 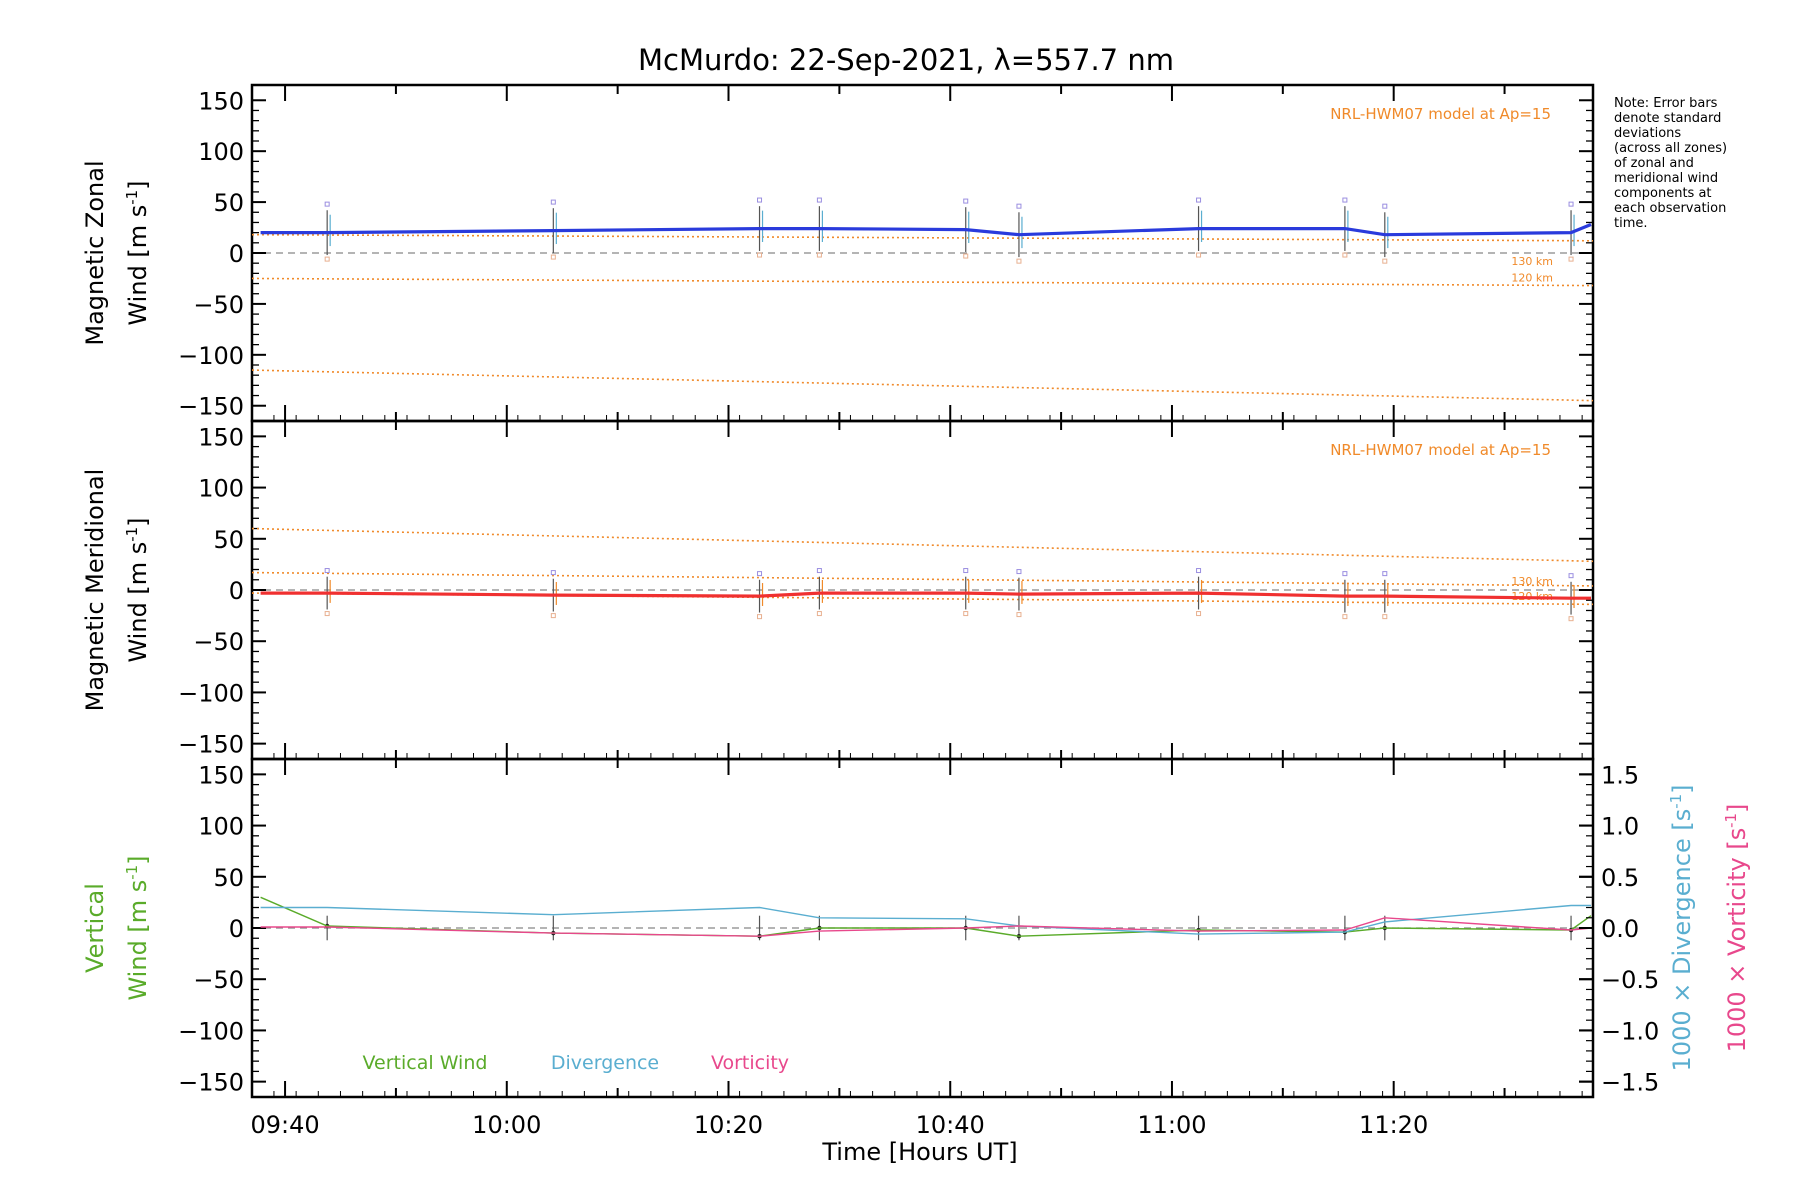 What do you see at coordinates (1670, 148) in the screenshot?
I see `note-line: (across all zones)` at bounding box center [1670, 148].